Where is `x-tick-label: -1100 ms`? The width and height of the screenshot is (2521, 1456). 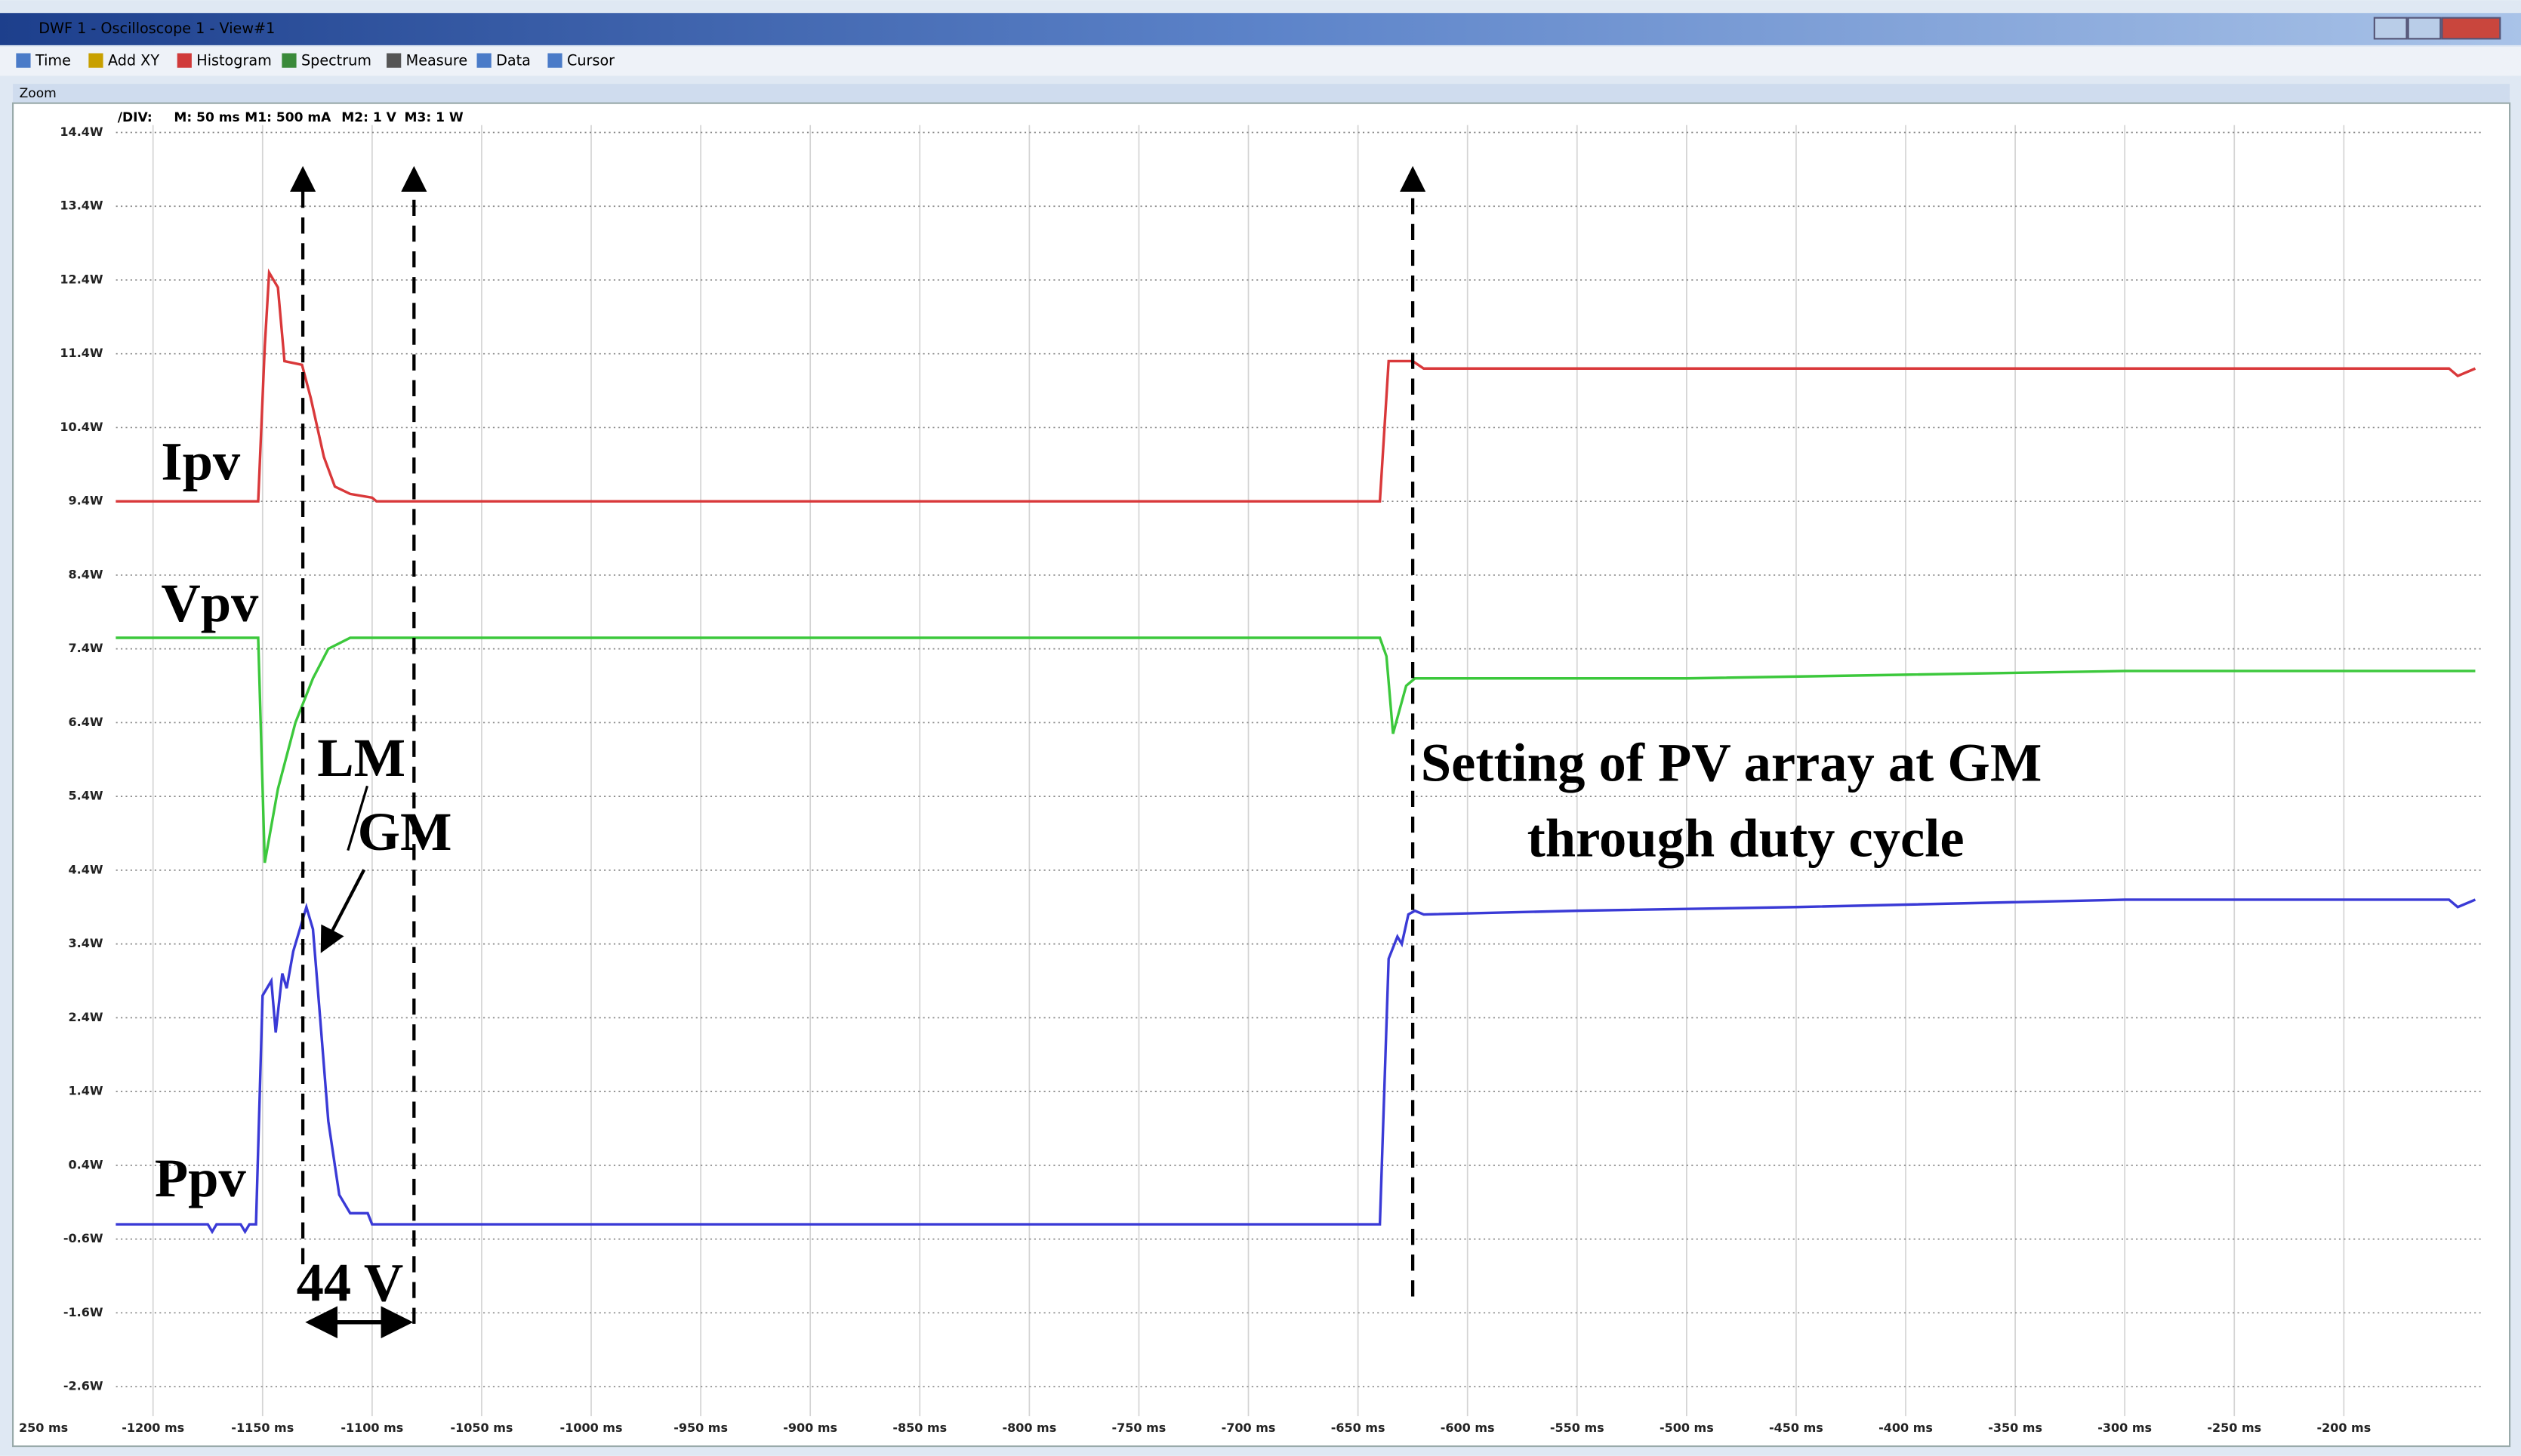 x-tick-label: -1100 ms is located at coordinates (372, 1428).